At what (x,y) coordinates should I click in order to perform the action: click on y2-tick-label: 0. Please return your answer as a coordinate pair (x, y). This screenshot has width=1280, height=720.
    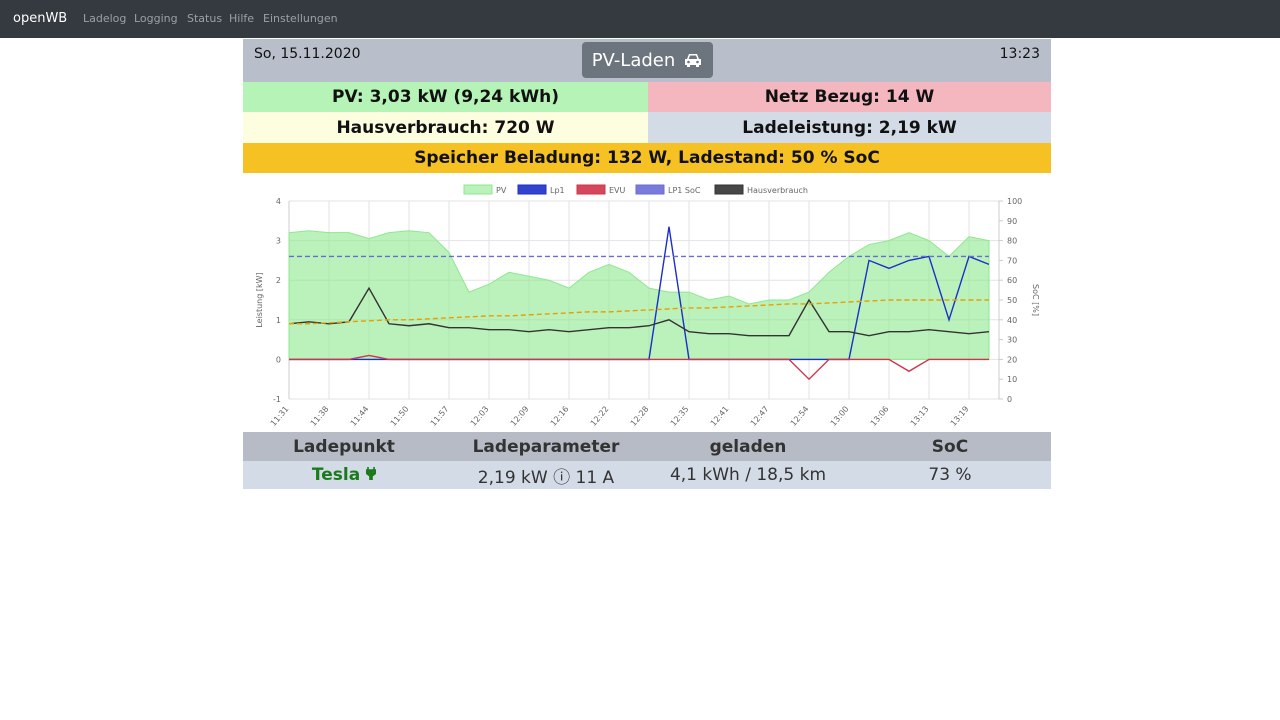
    Looking at the image, I should click on (1009, 399).